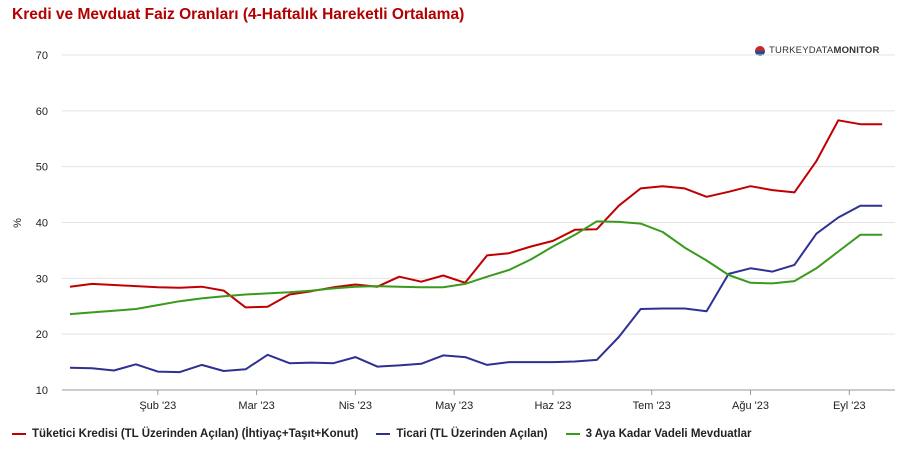  I want to click on y-tick-label: 30, so click(42, 279).